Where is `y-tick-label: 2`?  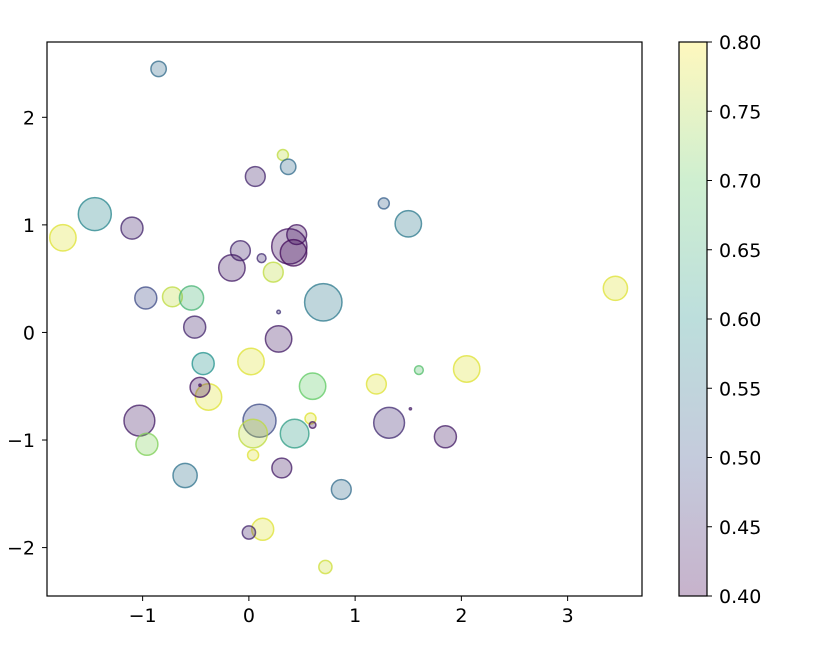
y-tick-label: 2 is located at coordinates (29, 118).